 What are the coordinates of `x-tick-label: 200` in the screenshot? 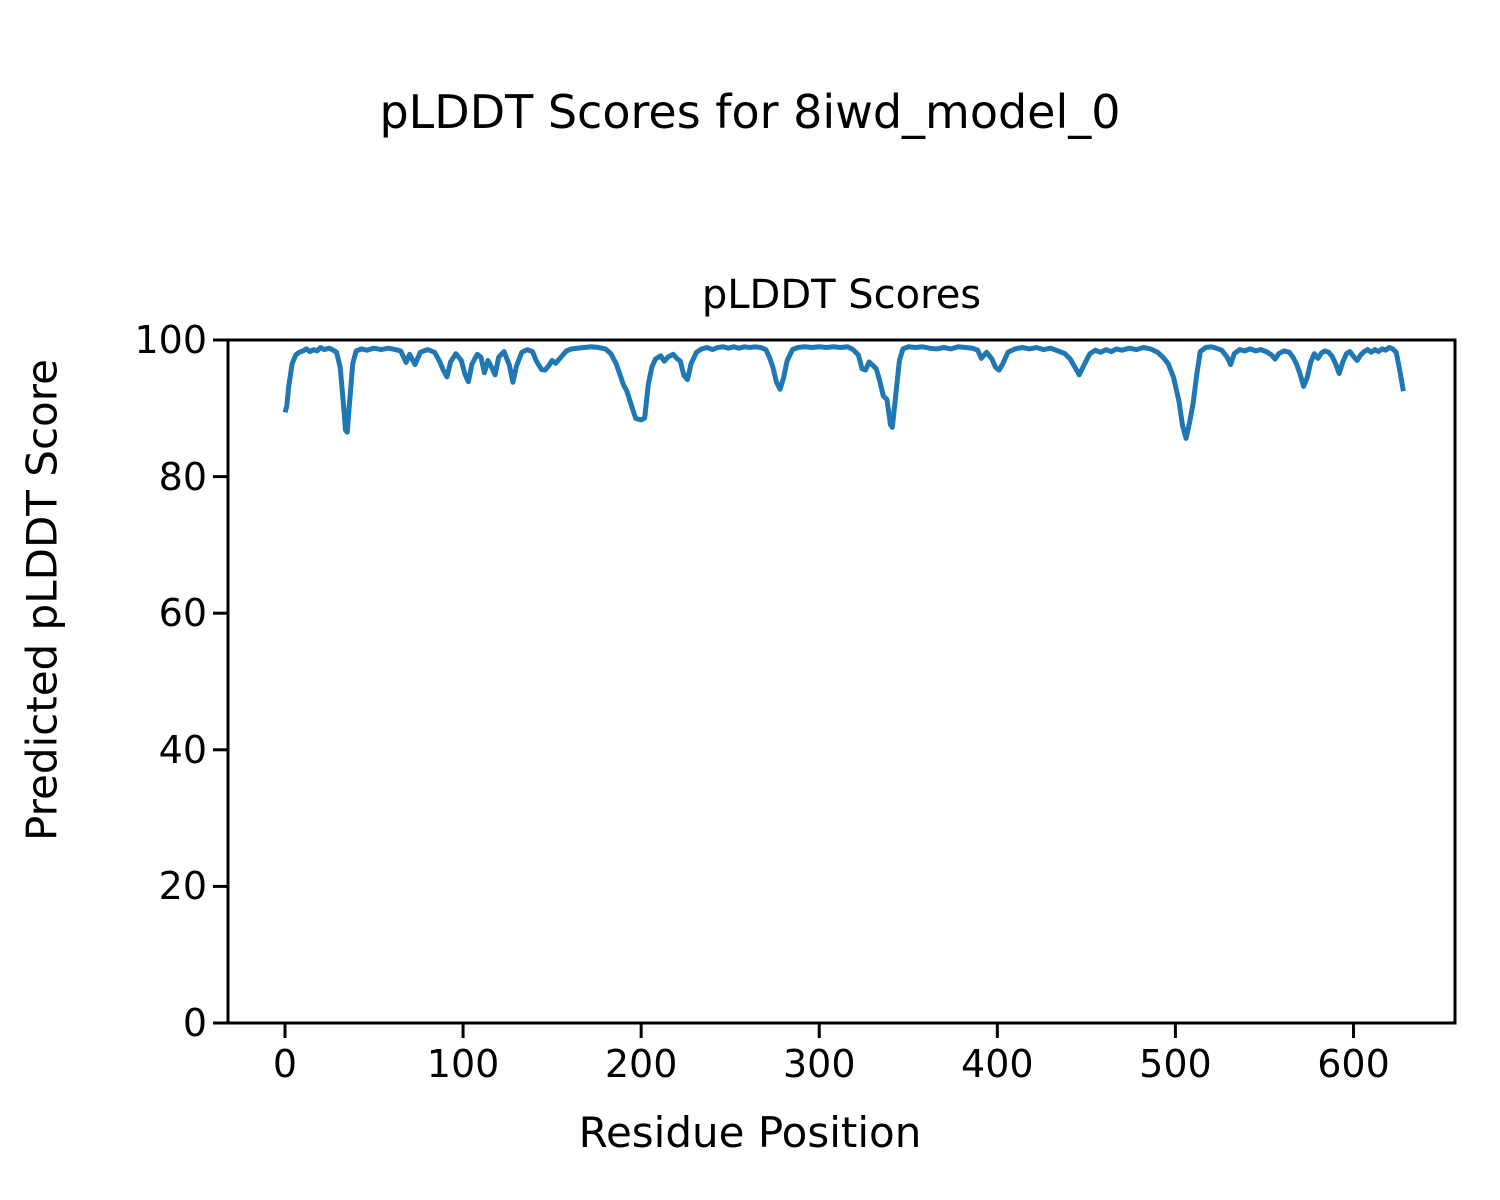 It's located at (641, 1064).